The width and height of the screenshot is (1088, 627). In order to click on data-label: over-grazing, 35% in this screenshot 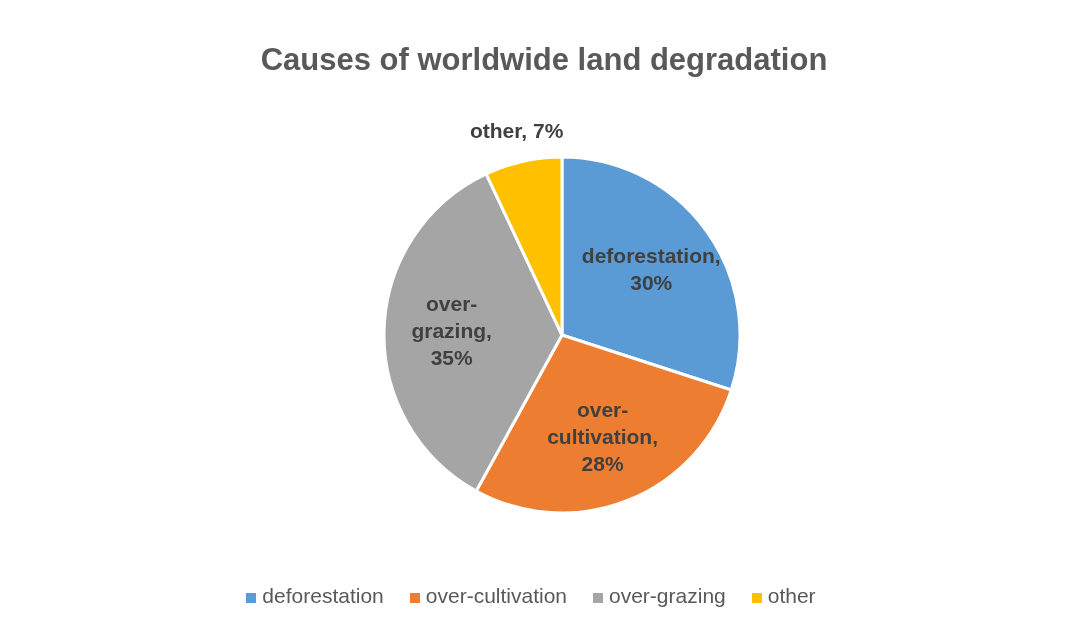, I will do `click(451, 330)`.